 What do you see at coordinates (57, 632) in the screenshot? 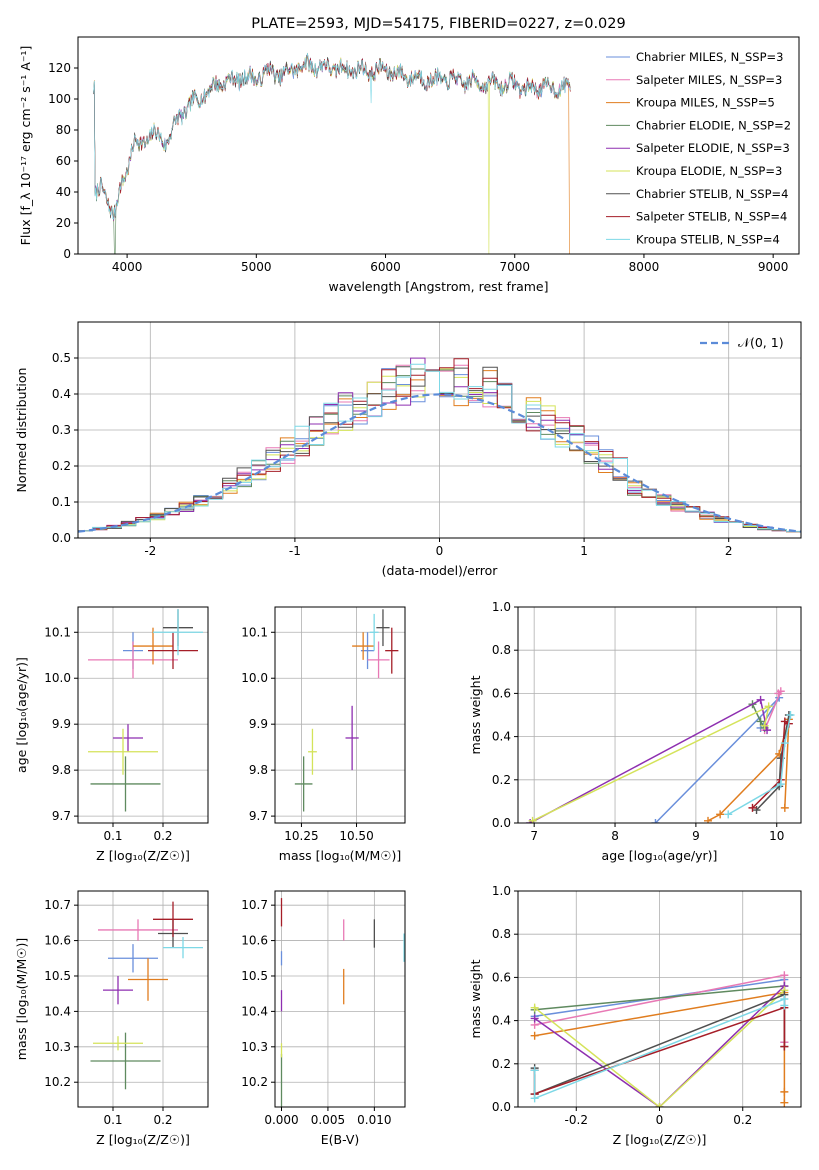
I see `y-tick-label: 10.1` at bounding box center [57, 632].